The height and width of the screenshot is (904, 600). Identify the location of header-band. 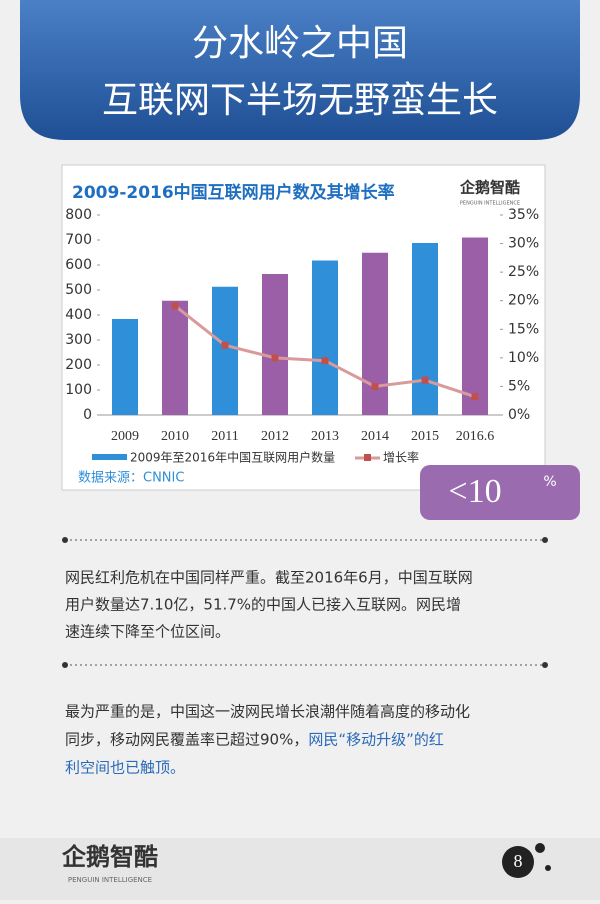
(300, 70).